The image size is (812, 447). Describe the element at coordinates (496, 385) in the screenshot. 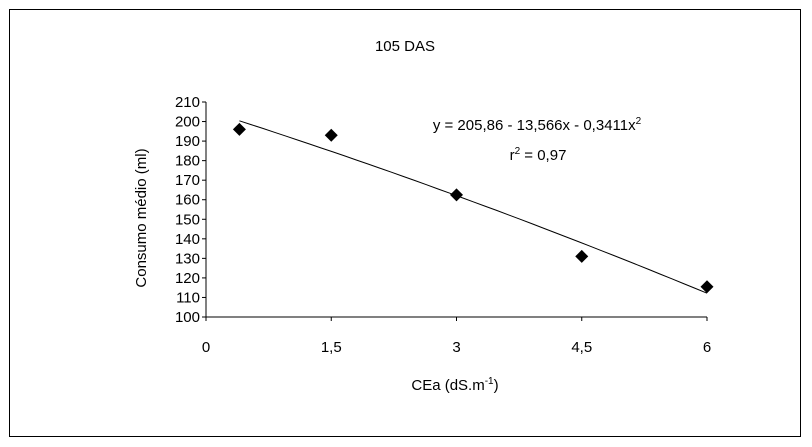

I see `x-axis-label-tail: )` at that location.